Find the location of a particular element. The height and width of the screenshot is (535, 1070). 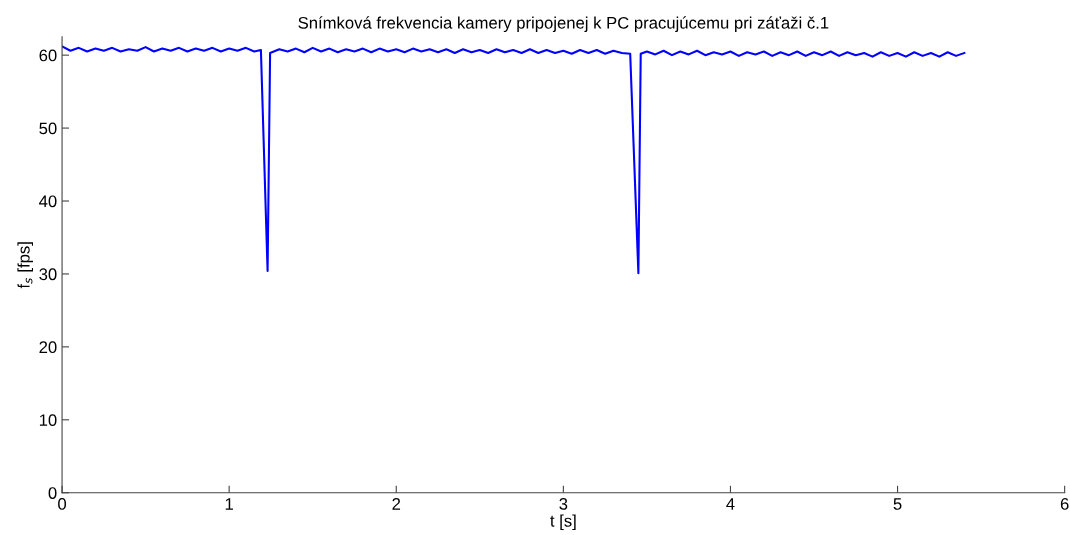

x-tick-label: 6 is located at coordinates (1064, 504).